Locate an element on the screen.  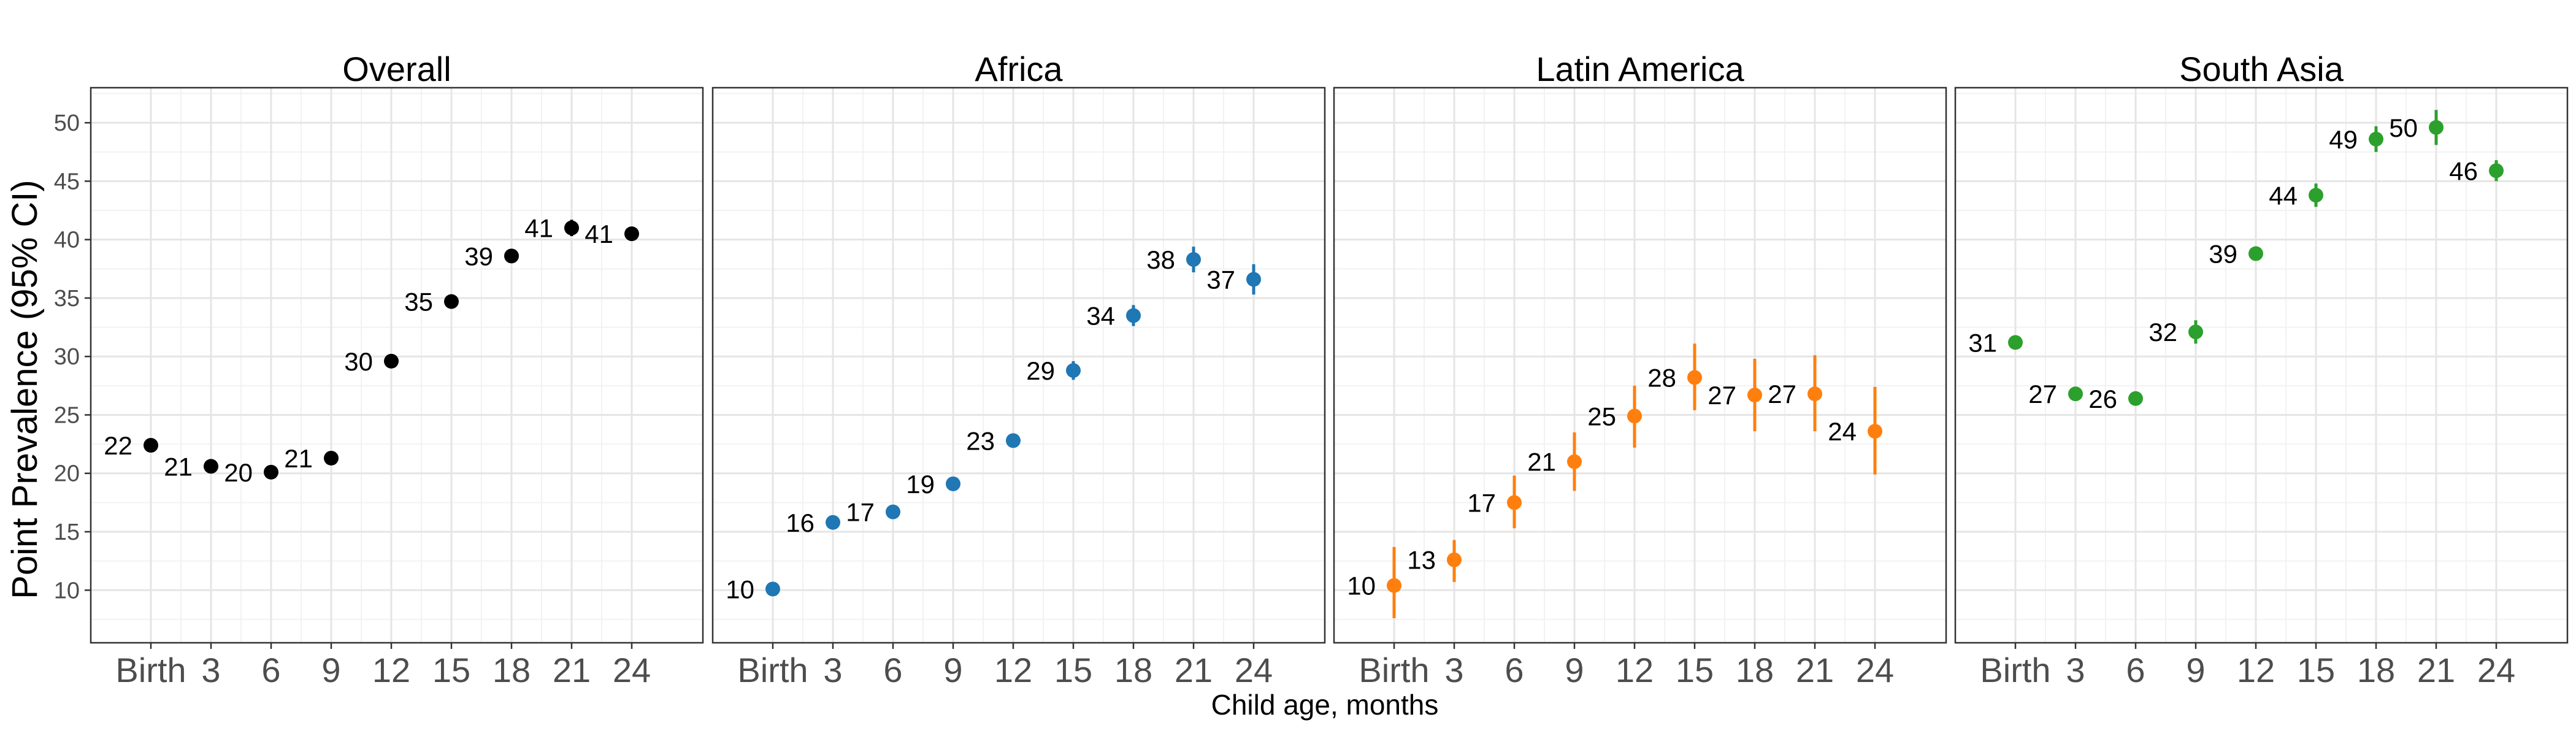
y-tick-label: 25 is located at coordinates (67, 415).